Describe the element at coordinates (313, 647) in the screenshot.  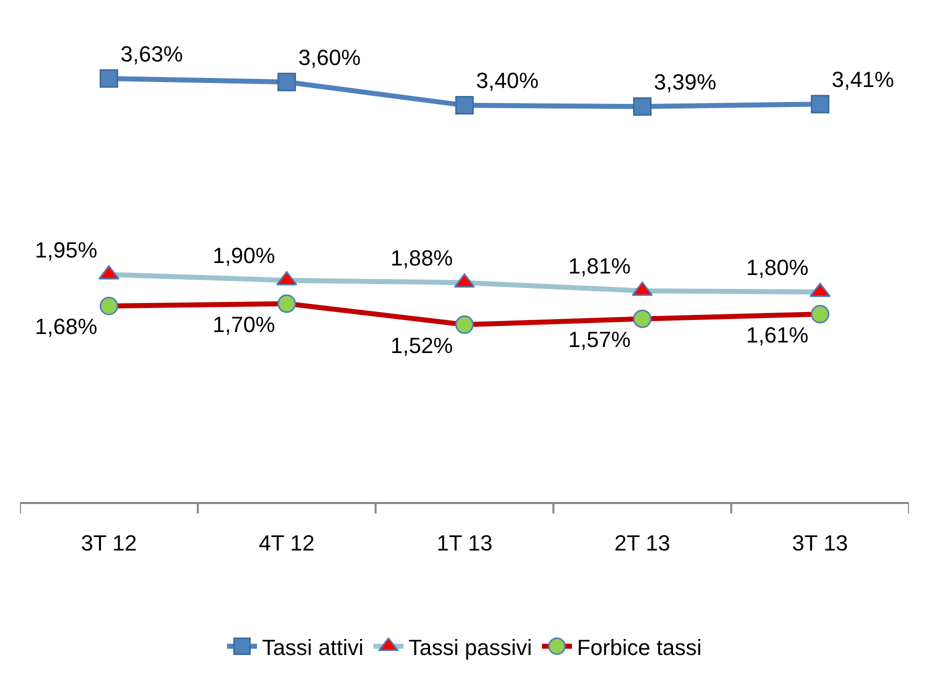
I see `legend-label: Tassi attivi` at that location.